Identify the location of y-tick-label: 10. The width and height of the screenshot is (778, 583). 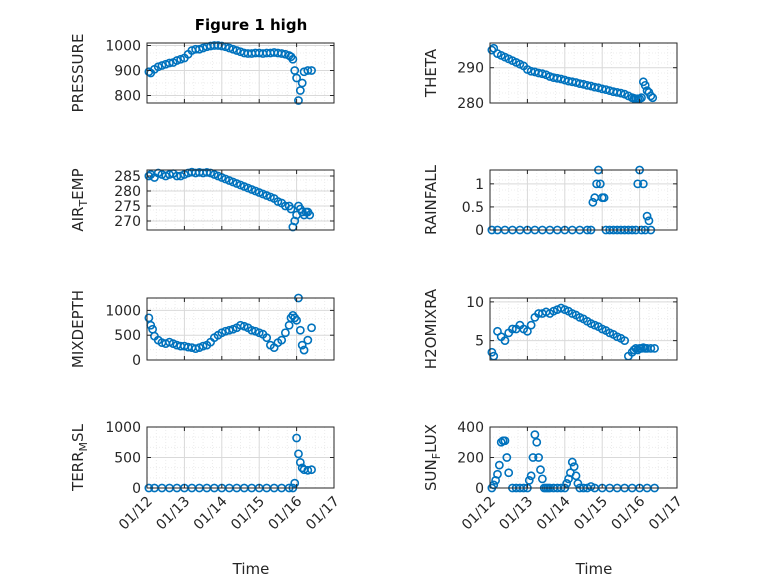
(475, 303).